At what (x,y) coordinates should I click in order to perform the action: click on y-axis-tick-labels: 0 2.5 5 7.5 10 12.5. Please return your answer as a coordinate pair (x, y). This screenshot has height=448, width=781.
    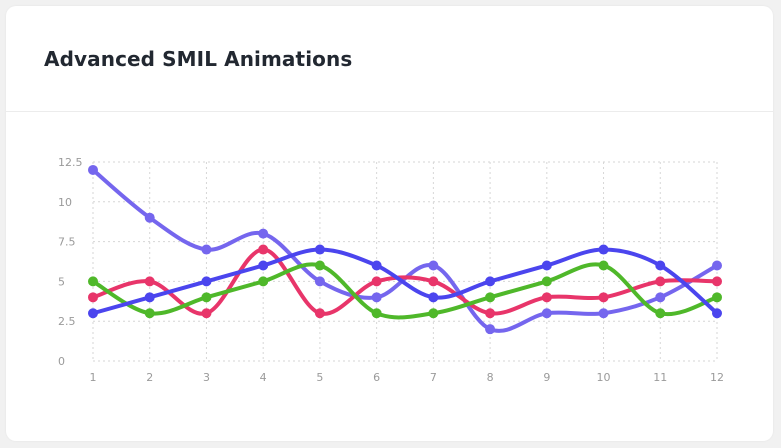
    Looking at the image, I should click on (70, 262).